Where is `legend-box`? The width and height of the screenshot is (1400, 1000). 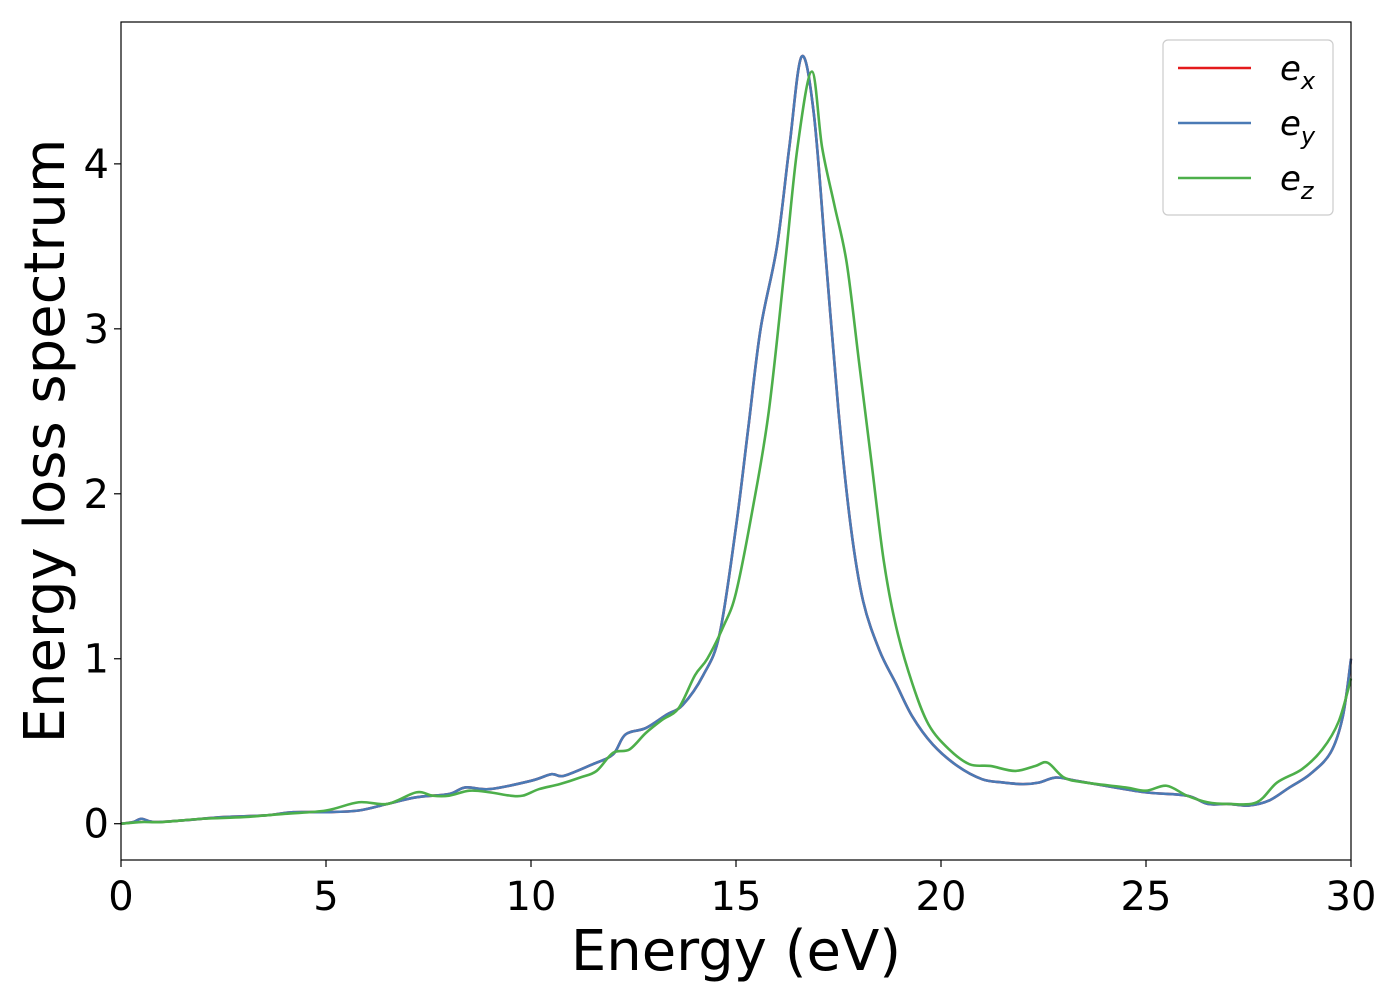 legend-box is located at coordinates (1248, 127).